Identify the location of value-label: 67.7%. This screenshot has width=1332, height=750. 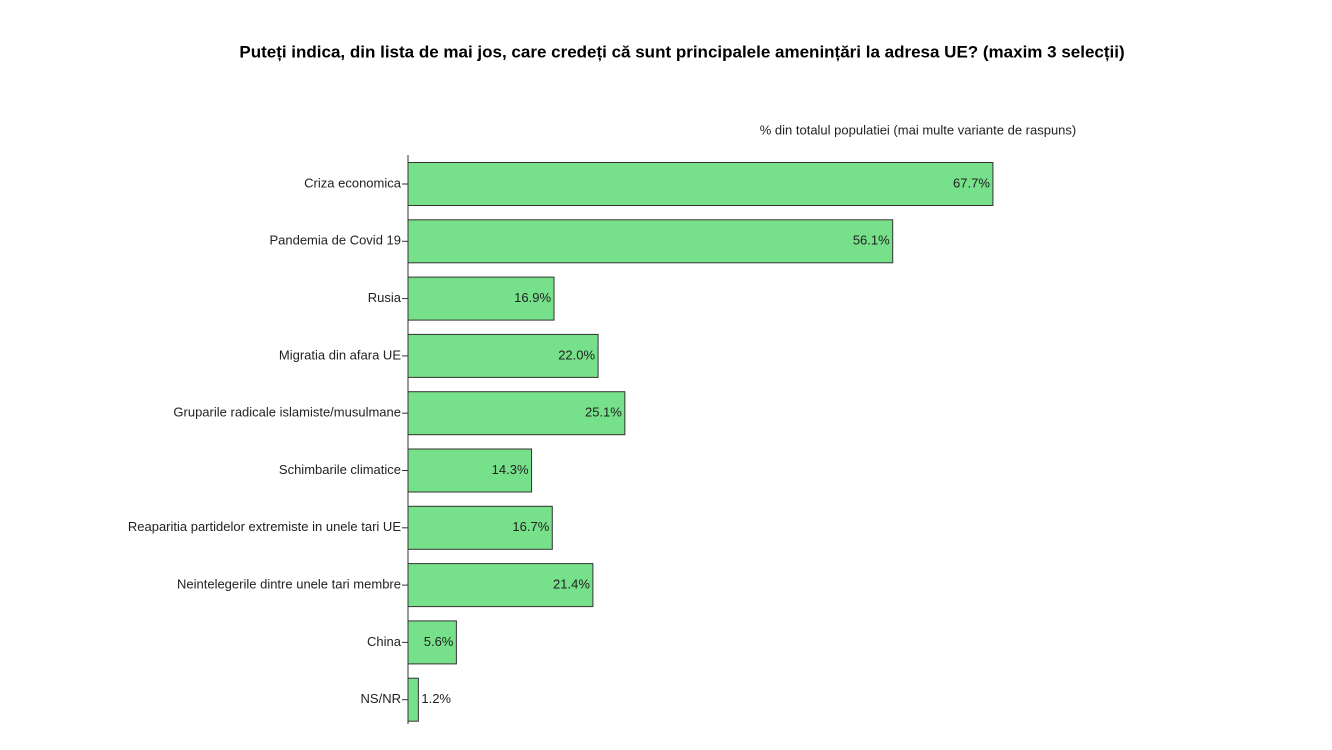
(971, 182).